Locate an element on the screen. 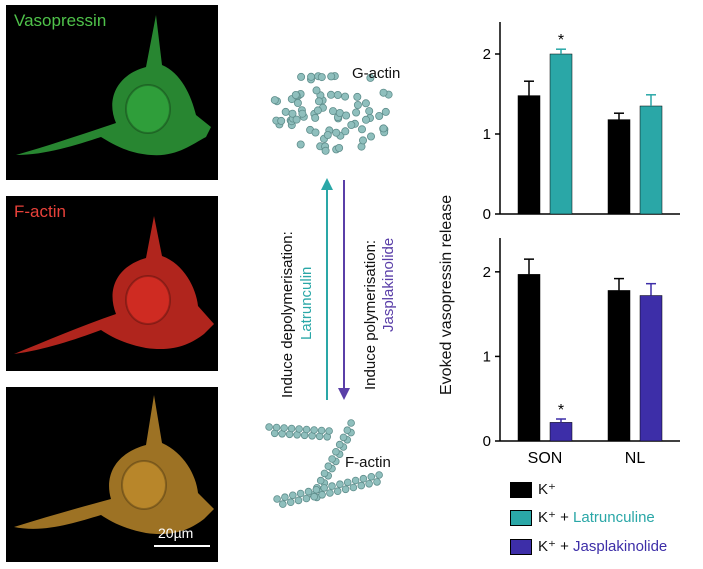 This screenshot has width=703, height=569. chart-jasplakinolide: 0 1 2 * SON NL is located at coordinates (581, 352).